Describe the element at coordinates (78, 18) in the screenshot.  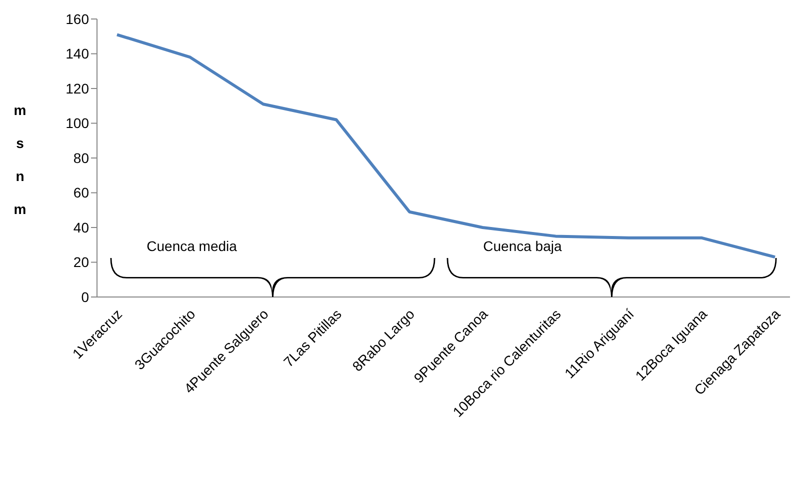
I see `y-tick-label: 160` at that location.